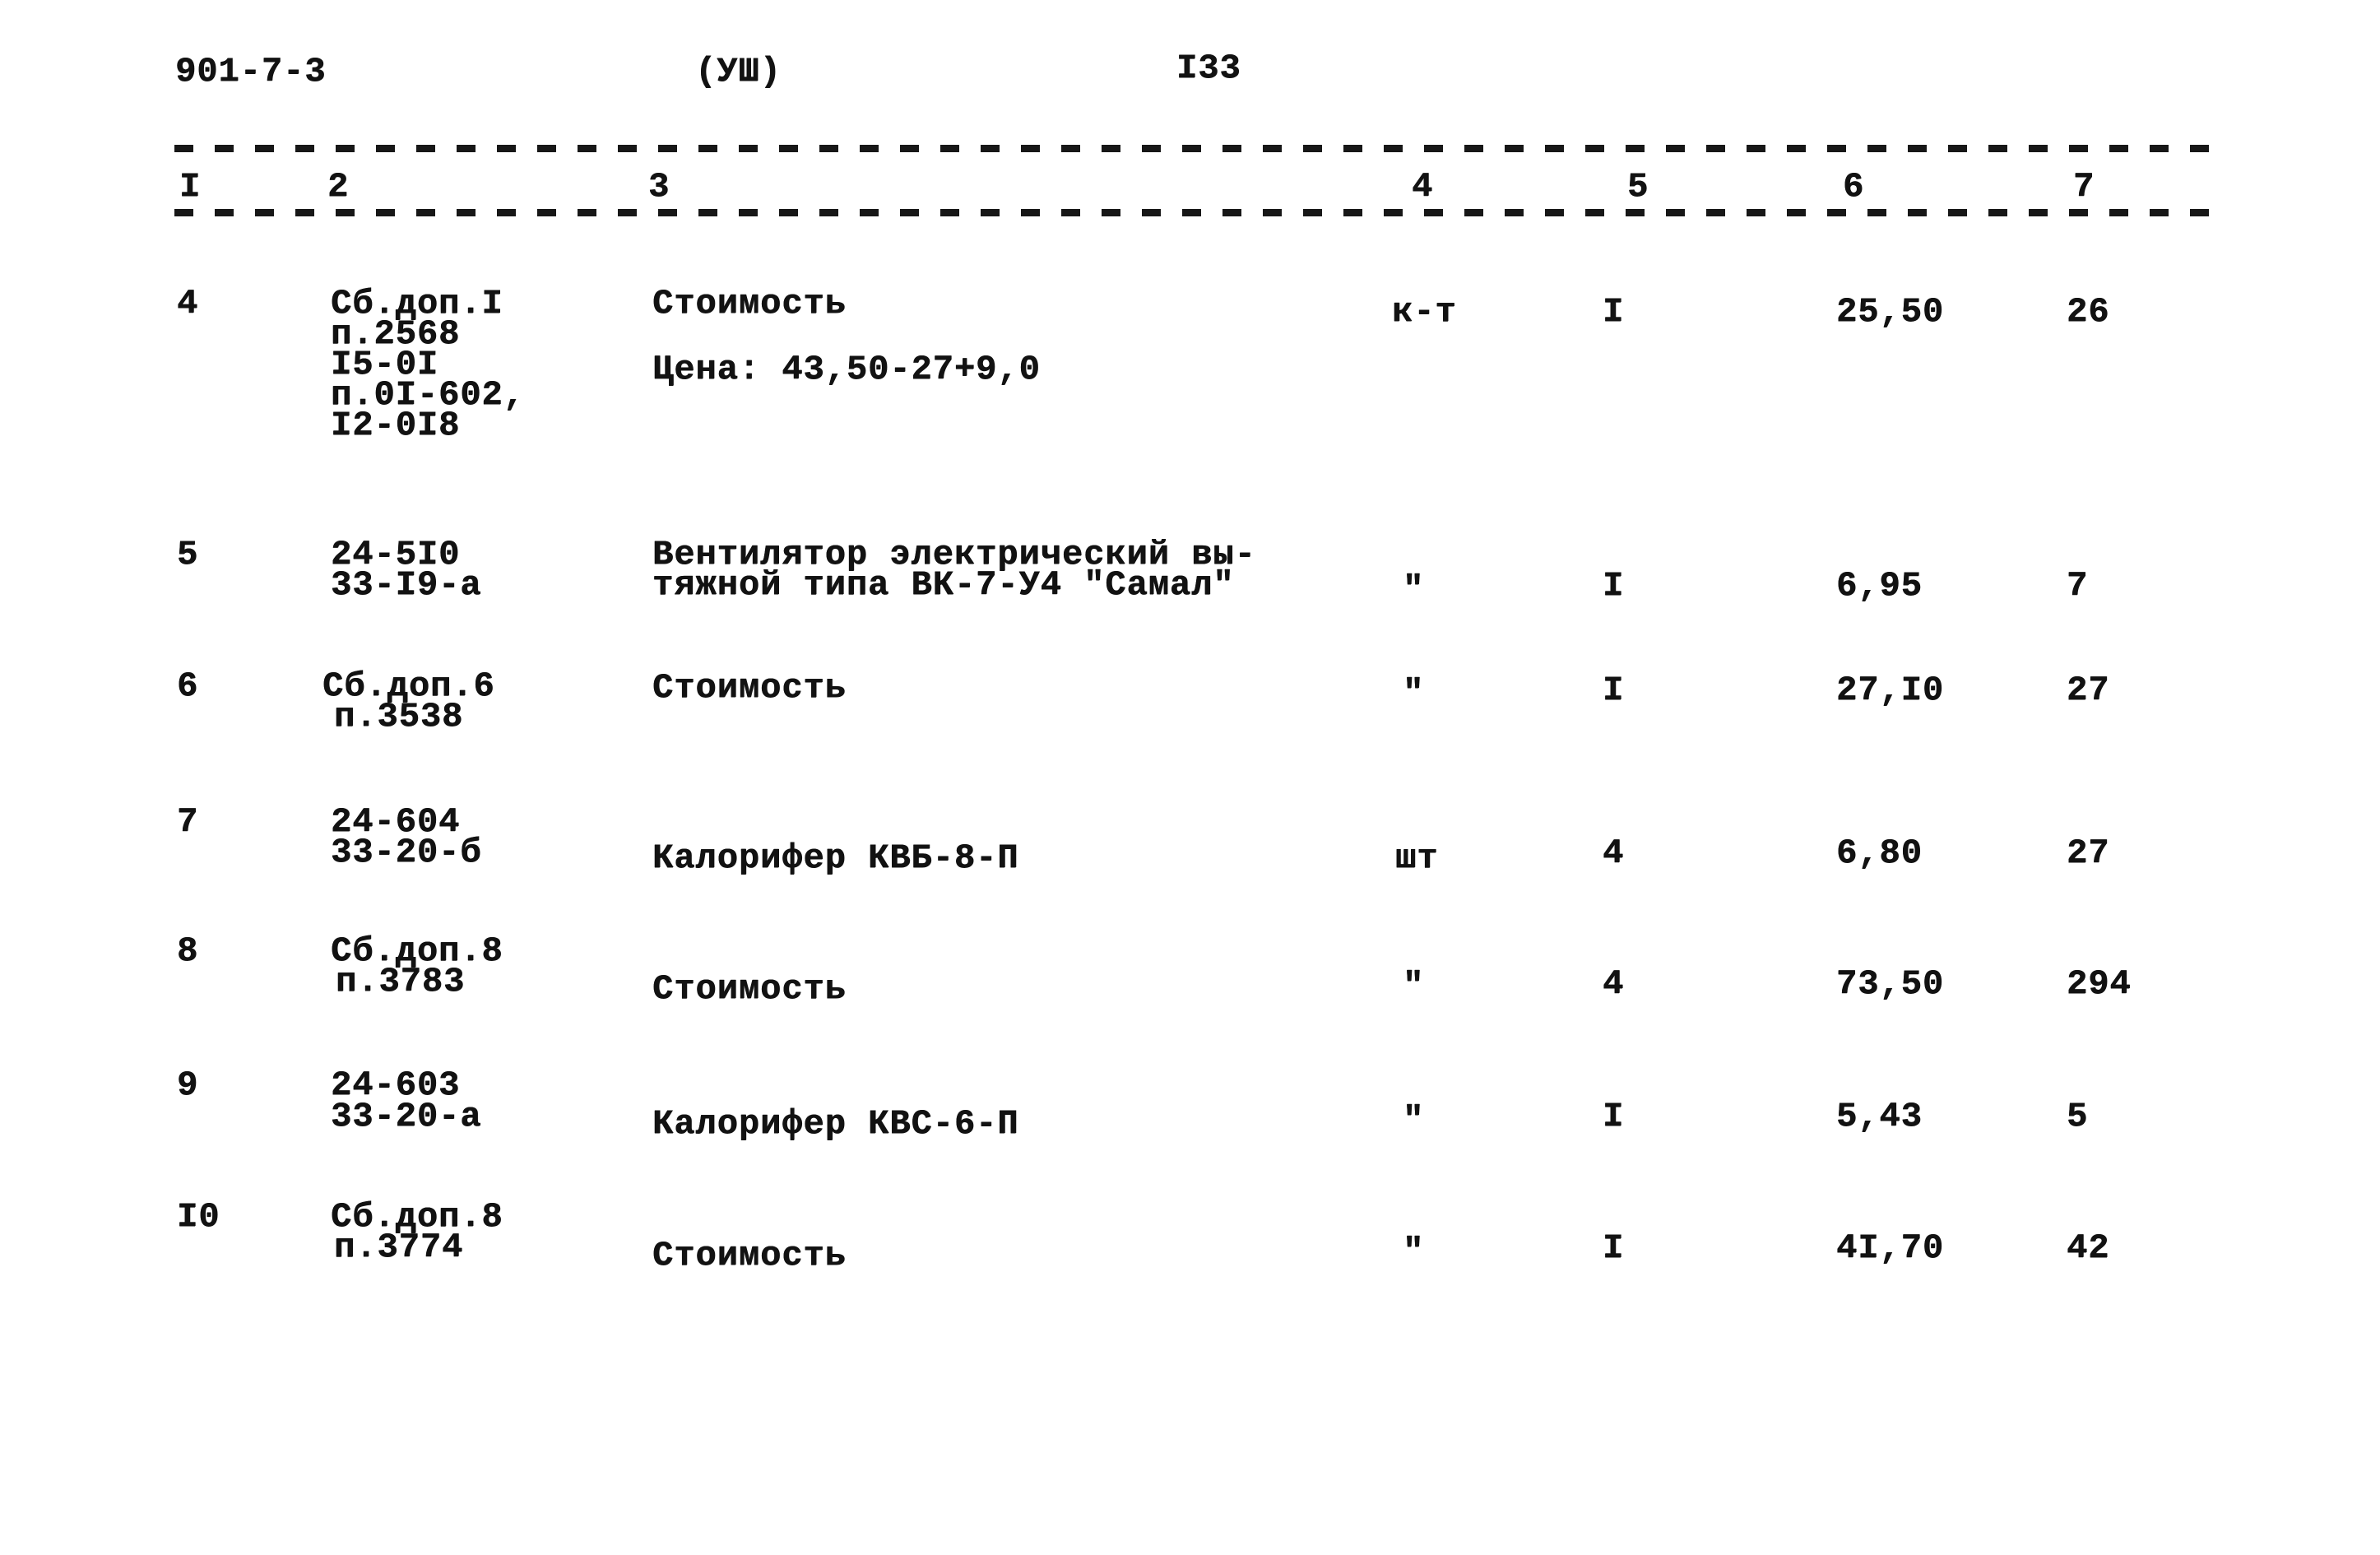  What do you see at coordinates (417, 304) in the screenshot?
I see `code-line: Сб.доп.I` at bounding box center [417, 304].